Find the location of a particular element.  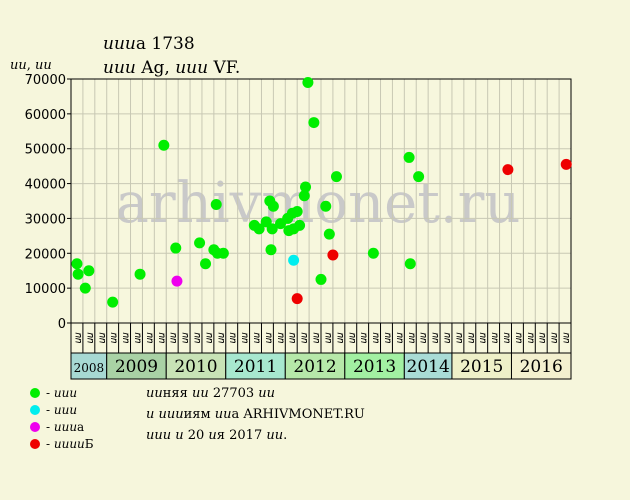

y-tick-label: 60000 is located at coordinates (45, 115).